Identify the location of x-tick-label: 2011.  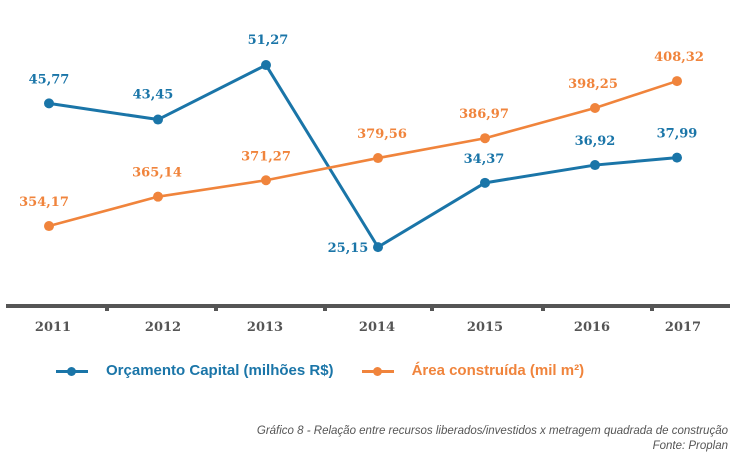
(53, 327).